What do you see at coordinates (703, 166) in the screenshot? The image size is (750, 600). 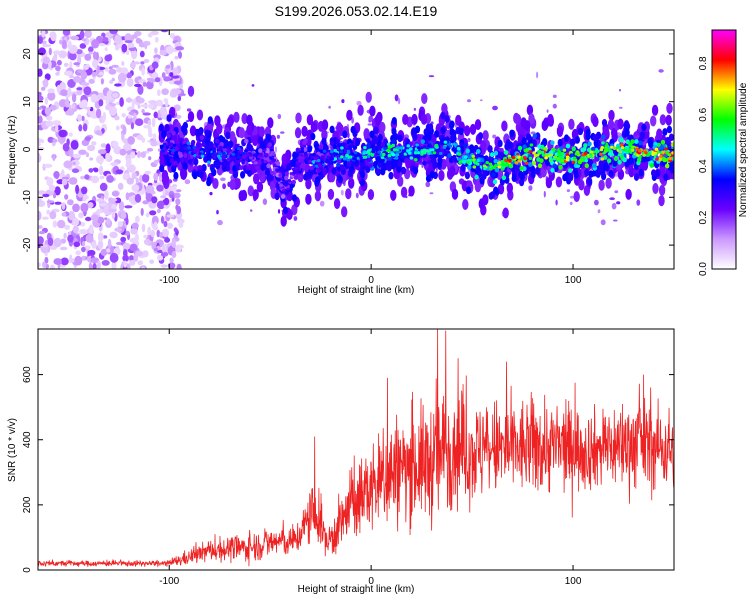 I see `colorbar-ticks: 0.0 0.2 0.4 0.6 0.8` at bounding box center [703, 166].